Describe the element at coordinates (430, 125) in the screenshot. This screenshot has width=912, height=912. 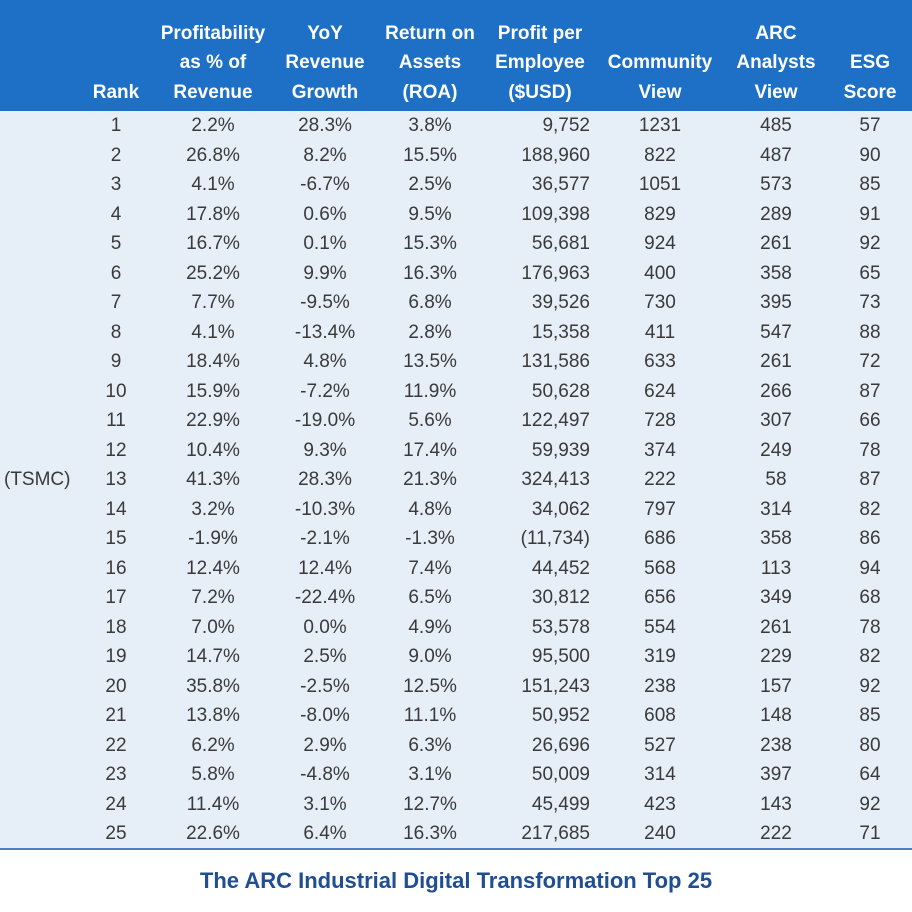
I see `cell-roa: 3.8%` at that location.